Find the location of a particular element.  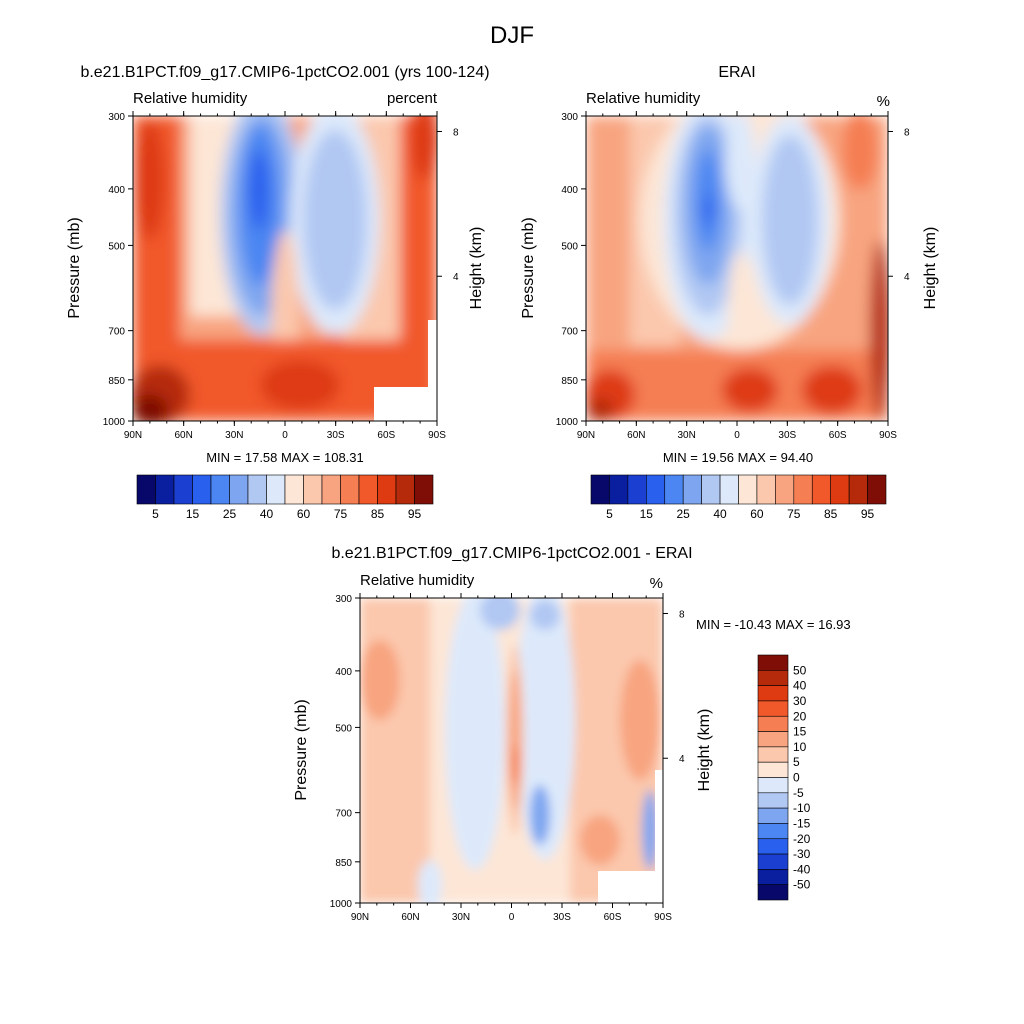

diff-left-label: Relative humidity is located at coordinates (417, 580).